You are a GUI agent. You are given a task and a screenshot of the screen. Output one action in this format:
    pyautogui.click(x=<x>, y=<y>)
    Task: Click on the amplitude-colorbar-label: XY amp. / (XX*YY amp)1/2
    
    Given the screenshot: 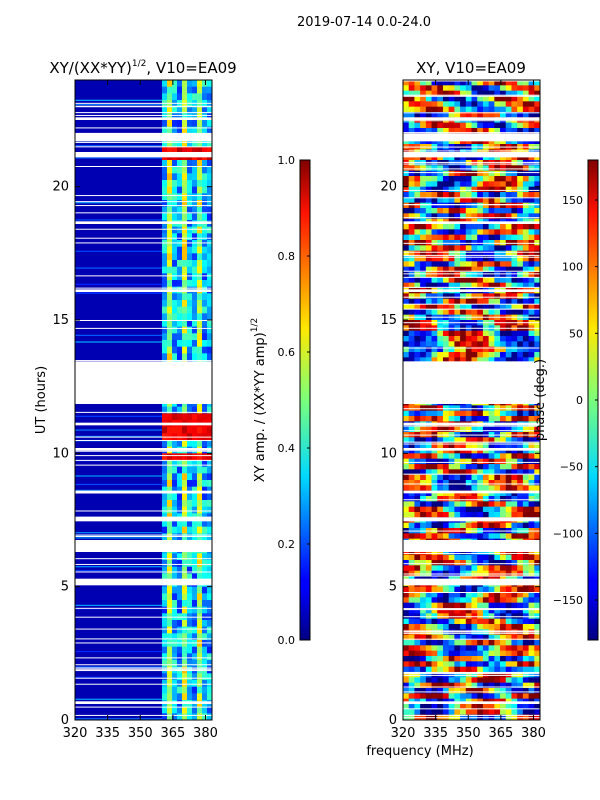 What is the action you would take?
    pyautogui.click(x=259, y=400)
    